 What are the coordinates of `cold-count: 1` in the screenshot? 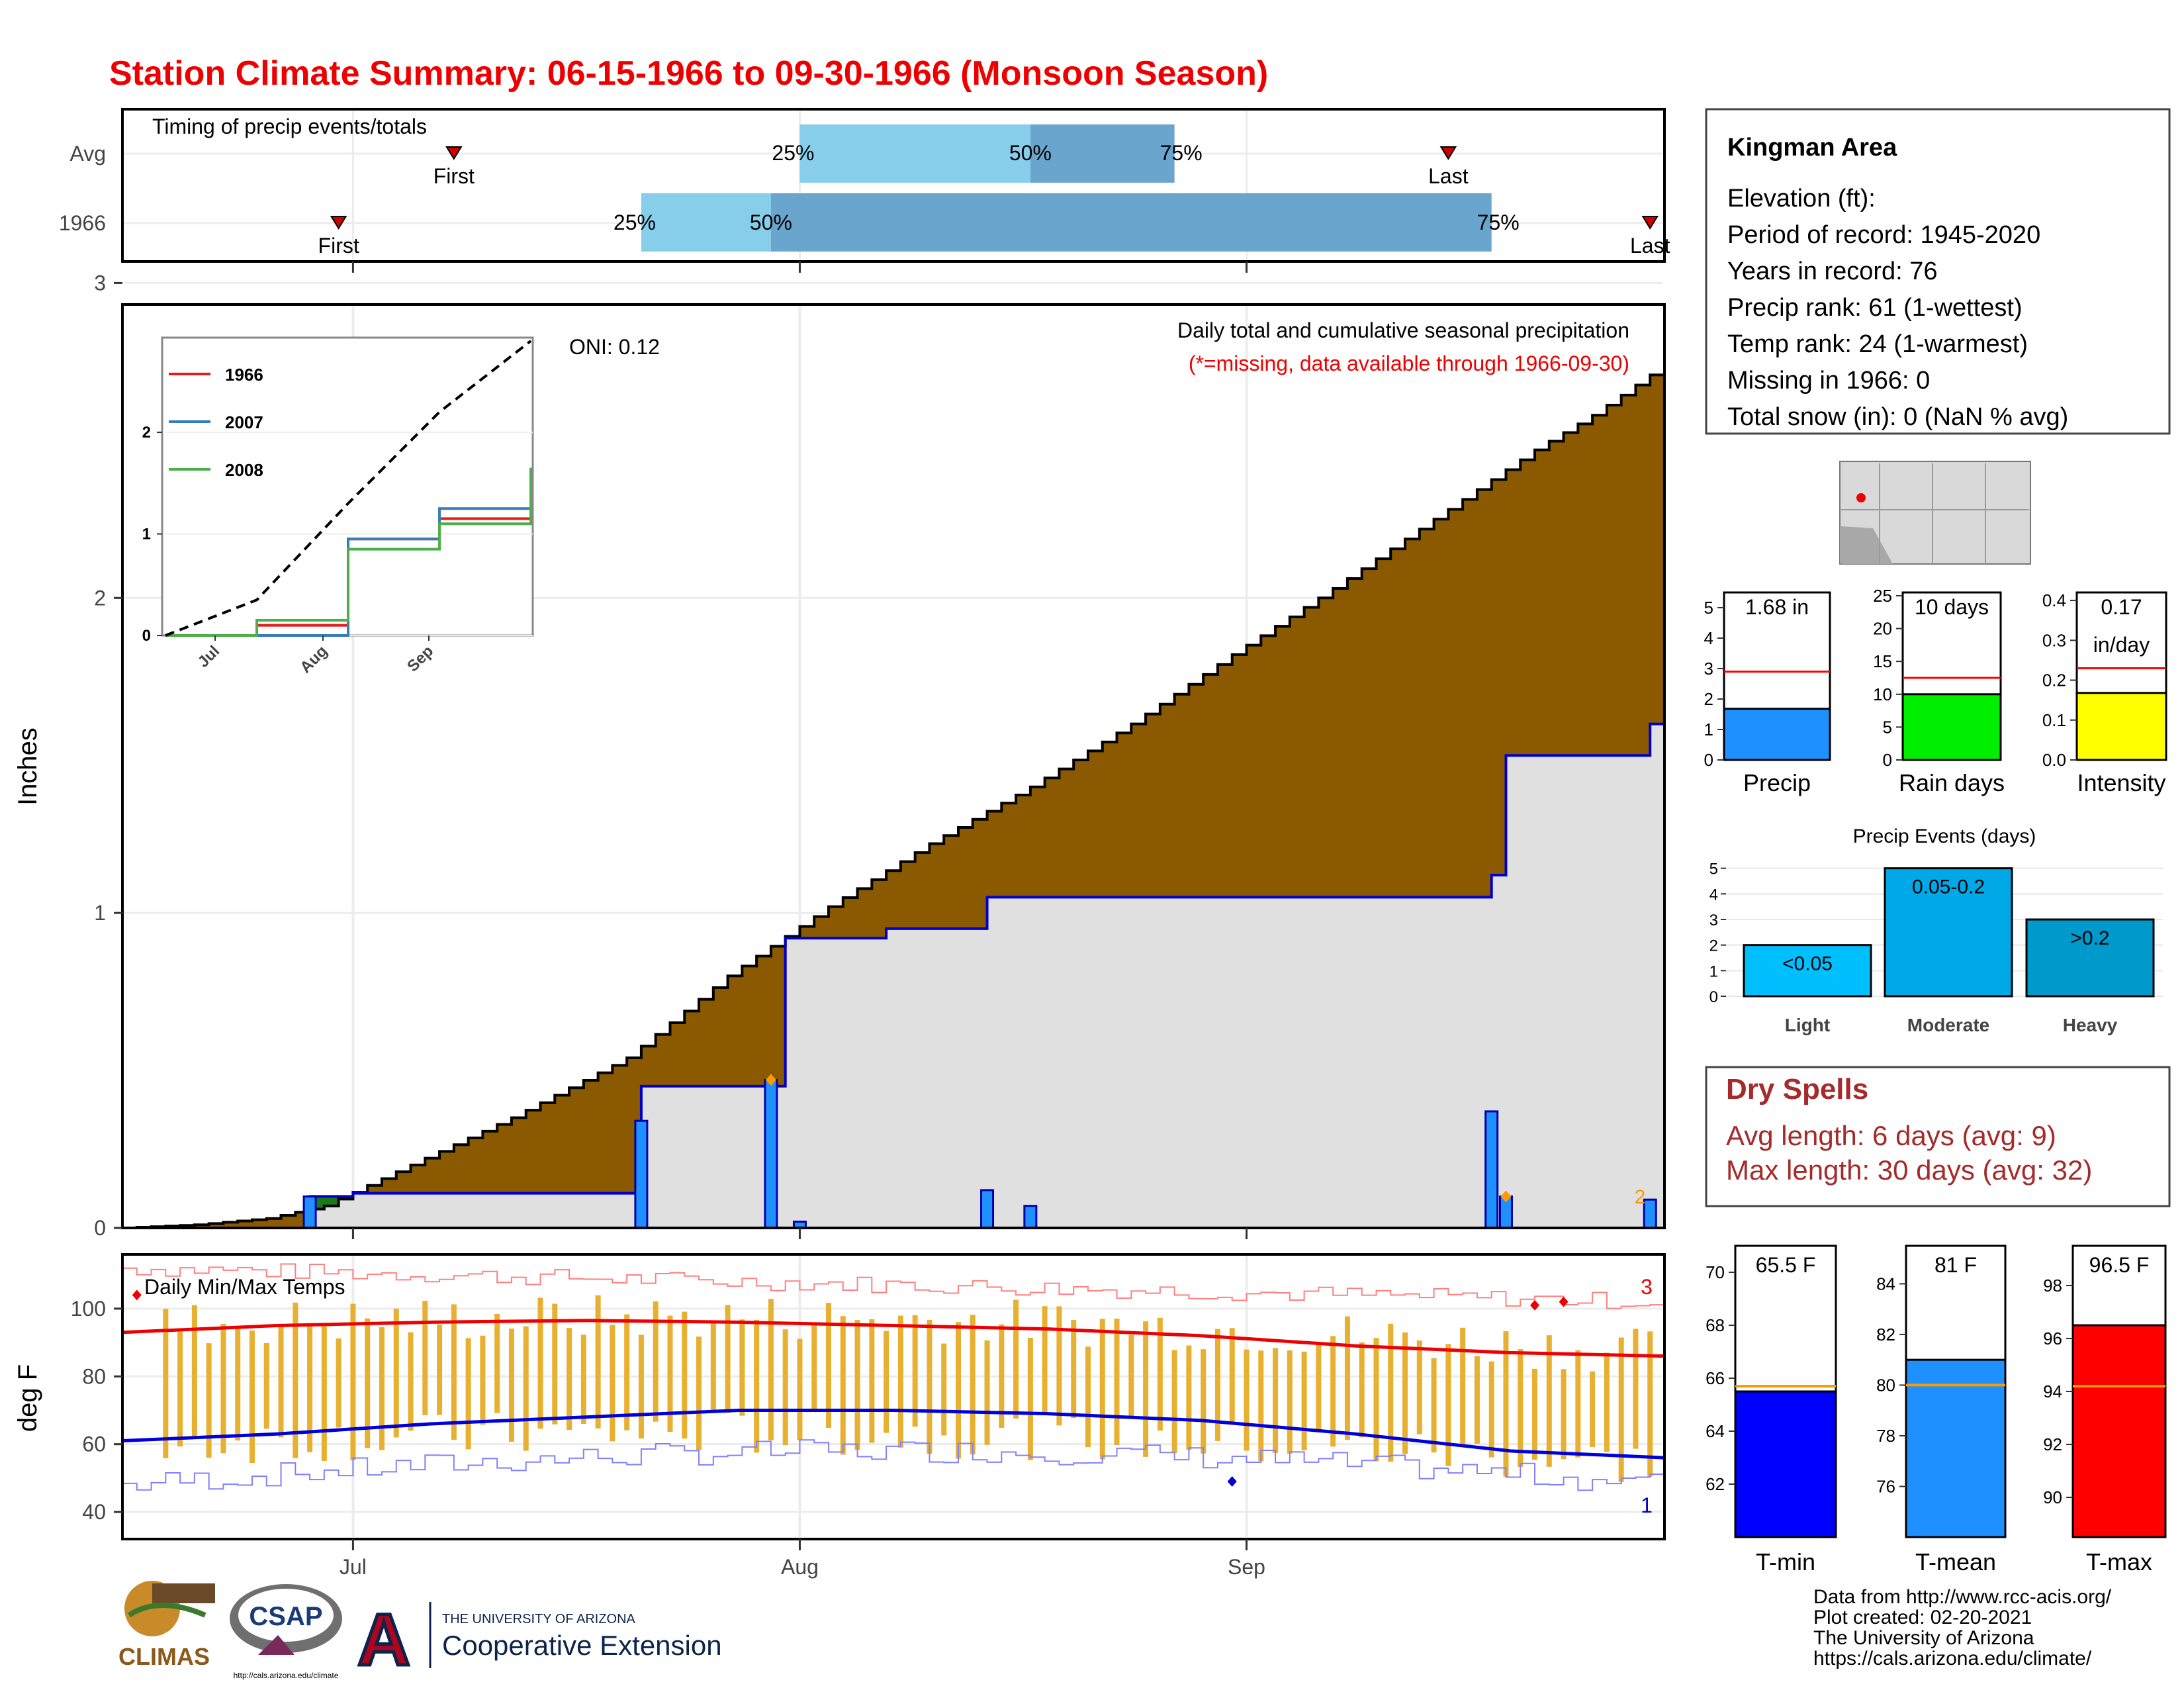 It's located at (1647, 1505).